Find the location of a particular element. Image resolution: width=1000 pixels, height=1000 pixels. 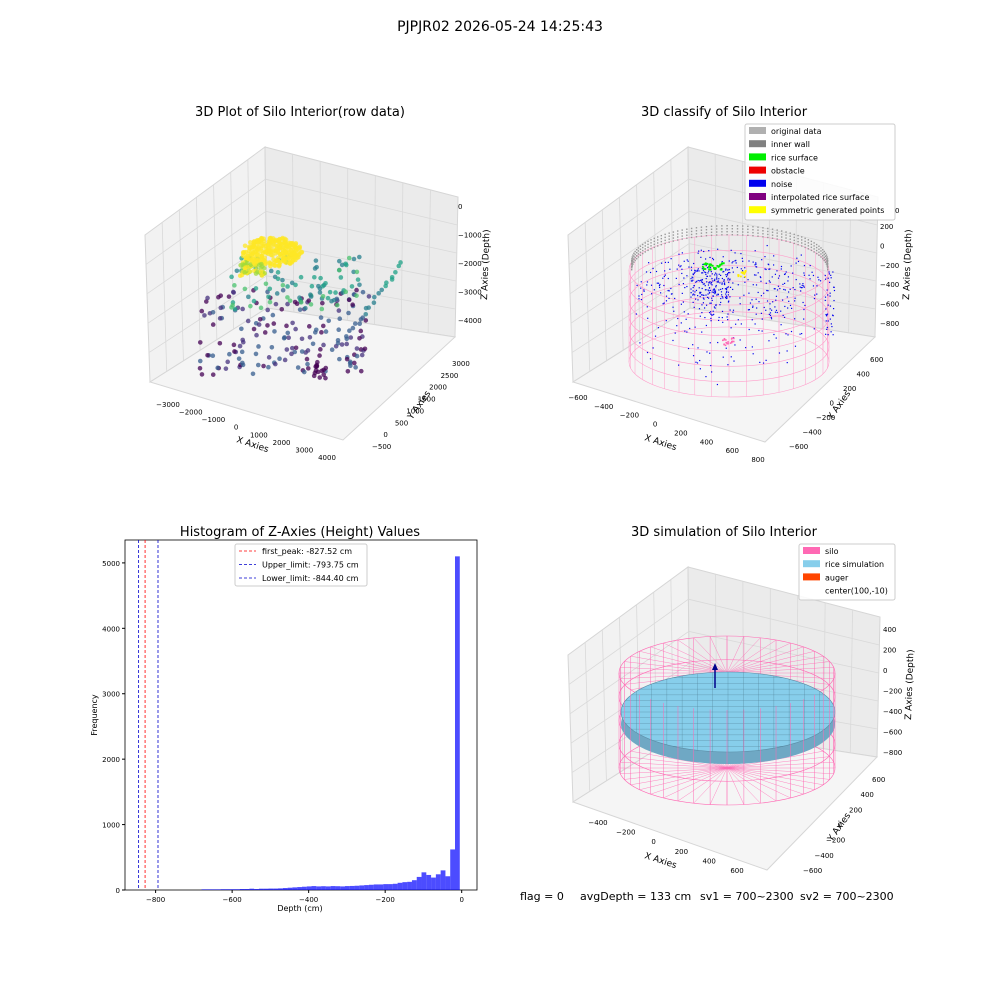

classify-points is located at coordinates (733, 305).